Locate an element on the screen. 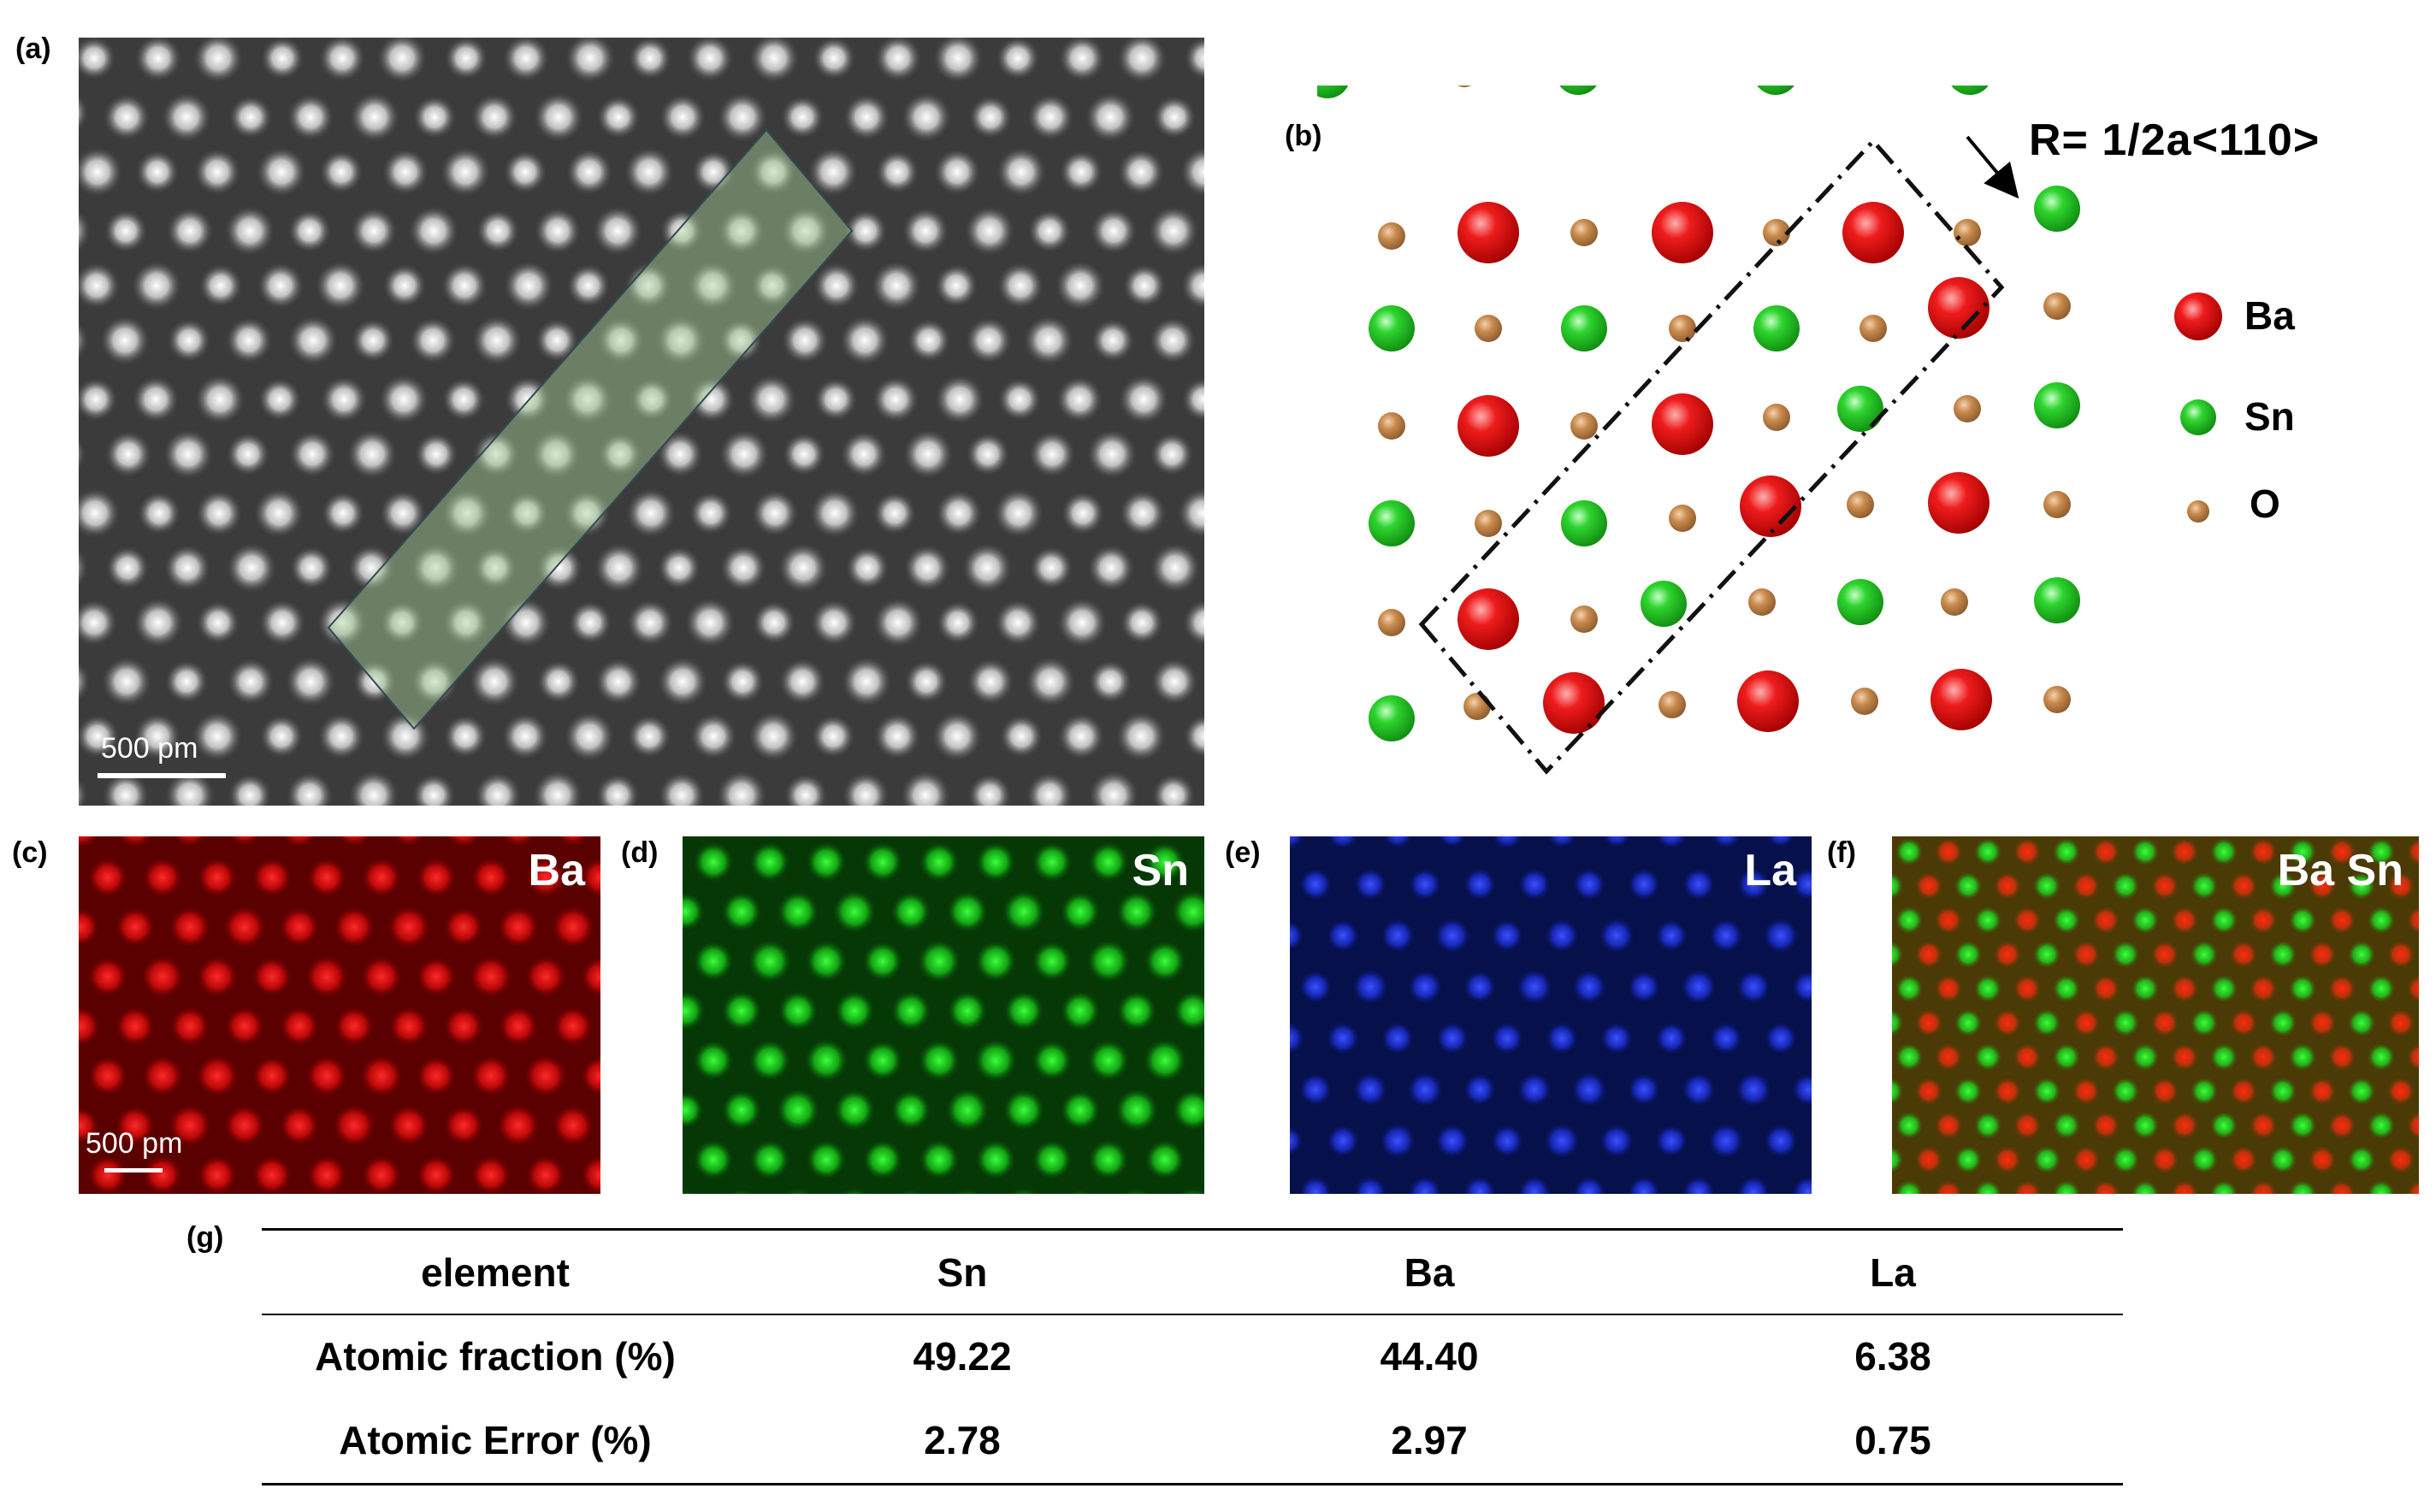 The height and width of the screenshot is (1512, 2436). ba-sn-overlay-map: Ba Sn is located at coordinates (2155, 1015).